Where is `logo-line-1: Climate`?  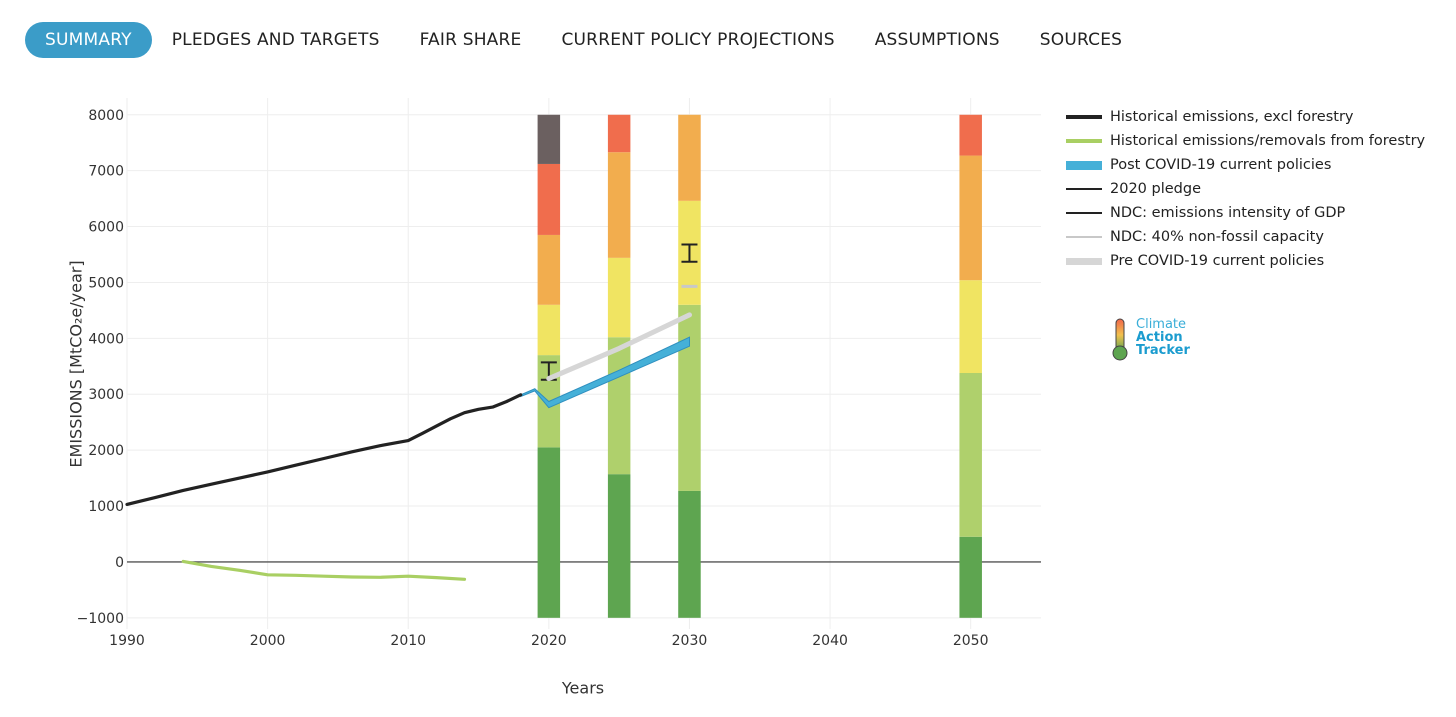
logo-line-1: Climate is located at coordinates (1161, 324).